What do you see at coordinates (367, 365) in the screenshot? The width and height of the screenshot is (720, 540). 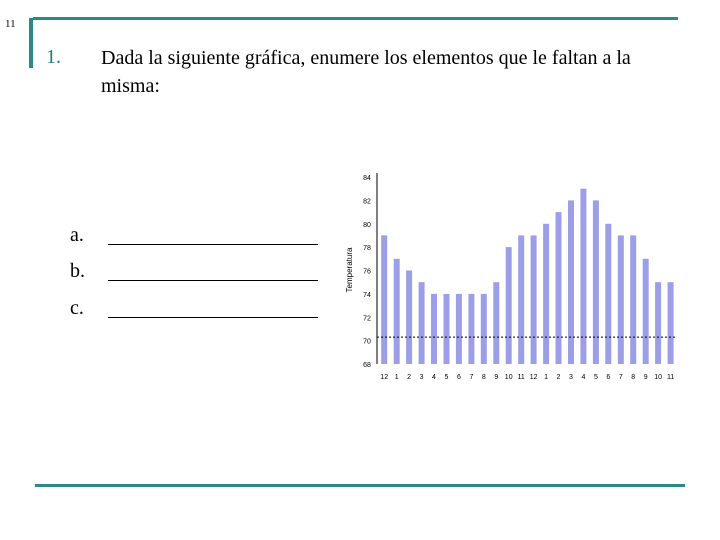 I see `y-tick-label: 68` at bounding box center [367, 365].